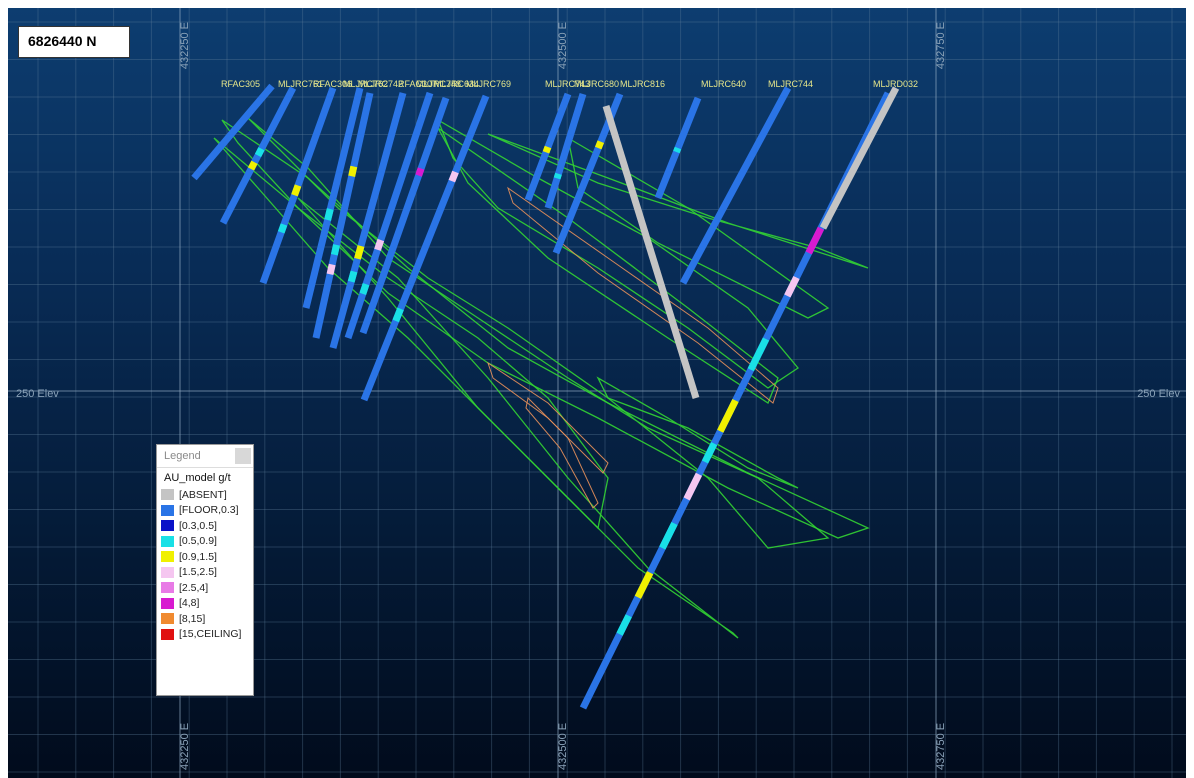  What do you see at coordinates (790, 84) in the screenshot?
I see `collar-label-mljrc744: MLJRC744` at bounding box center [790, 84].